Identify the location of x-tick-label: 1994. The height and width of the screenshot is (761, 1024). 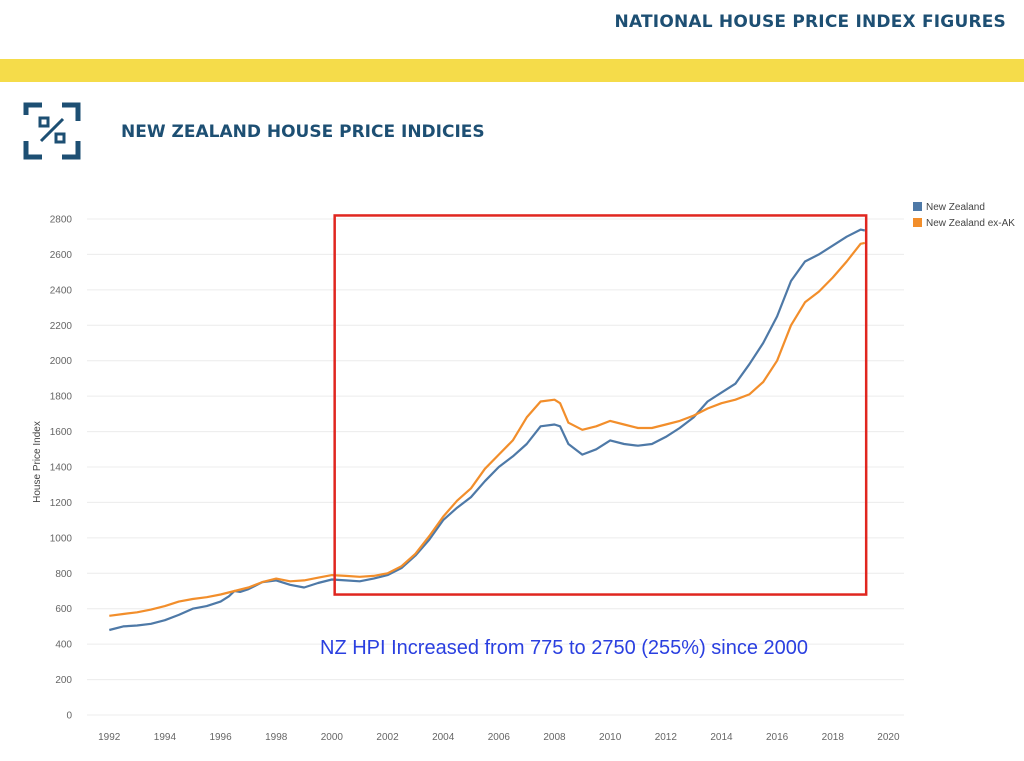
(165, 737).